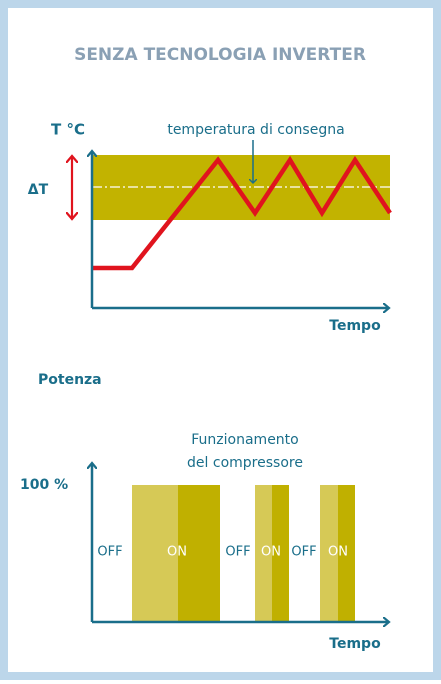 The image size is (441, 684). What do you see at coordinates (242, 213) in the screenshot?
I see `temperature-line` at bounding box center [242, 213].